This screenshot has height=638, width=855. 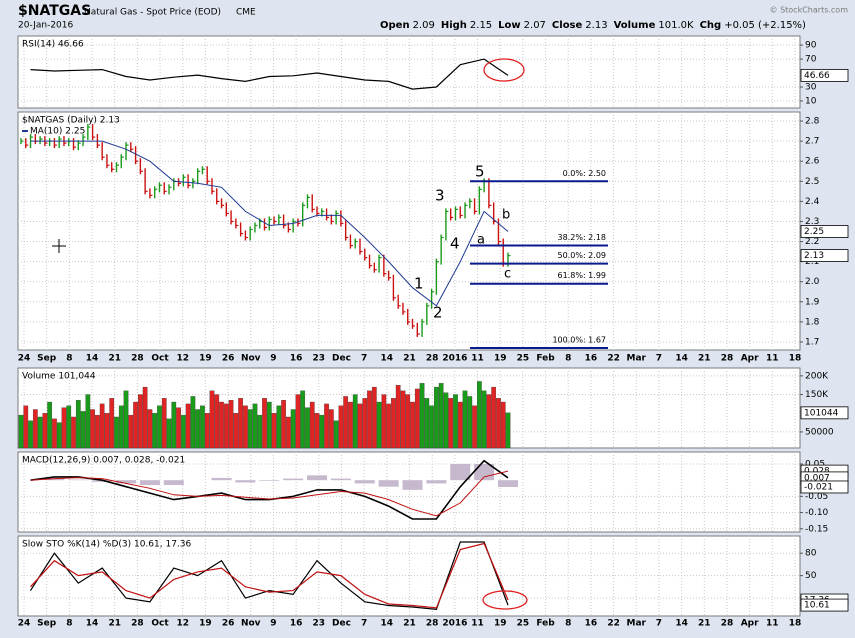 What do you see at coordinates (432, 359) in the screenshot?
I see `x-tick-label: 28` at bounding box center [432, 359].